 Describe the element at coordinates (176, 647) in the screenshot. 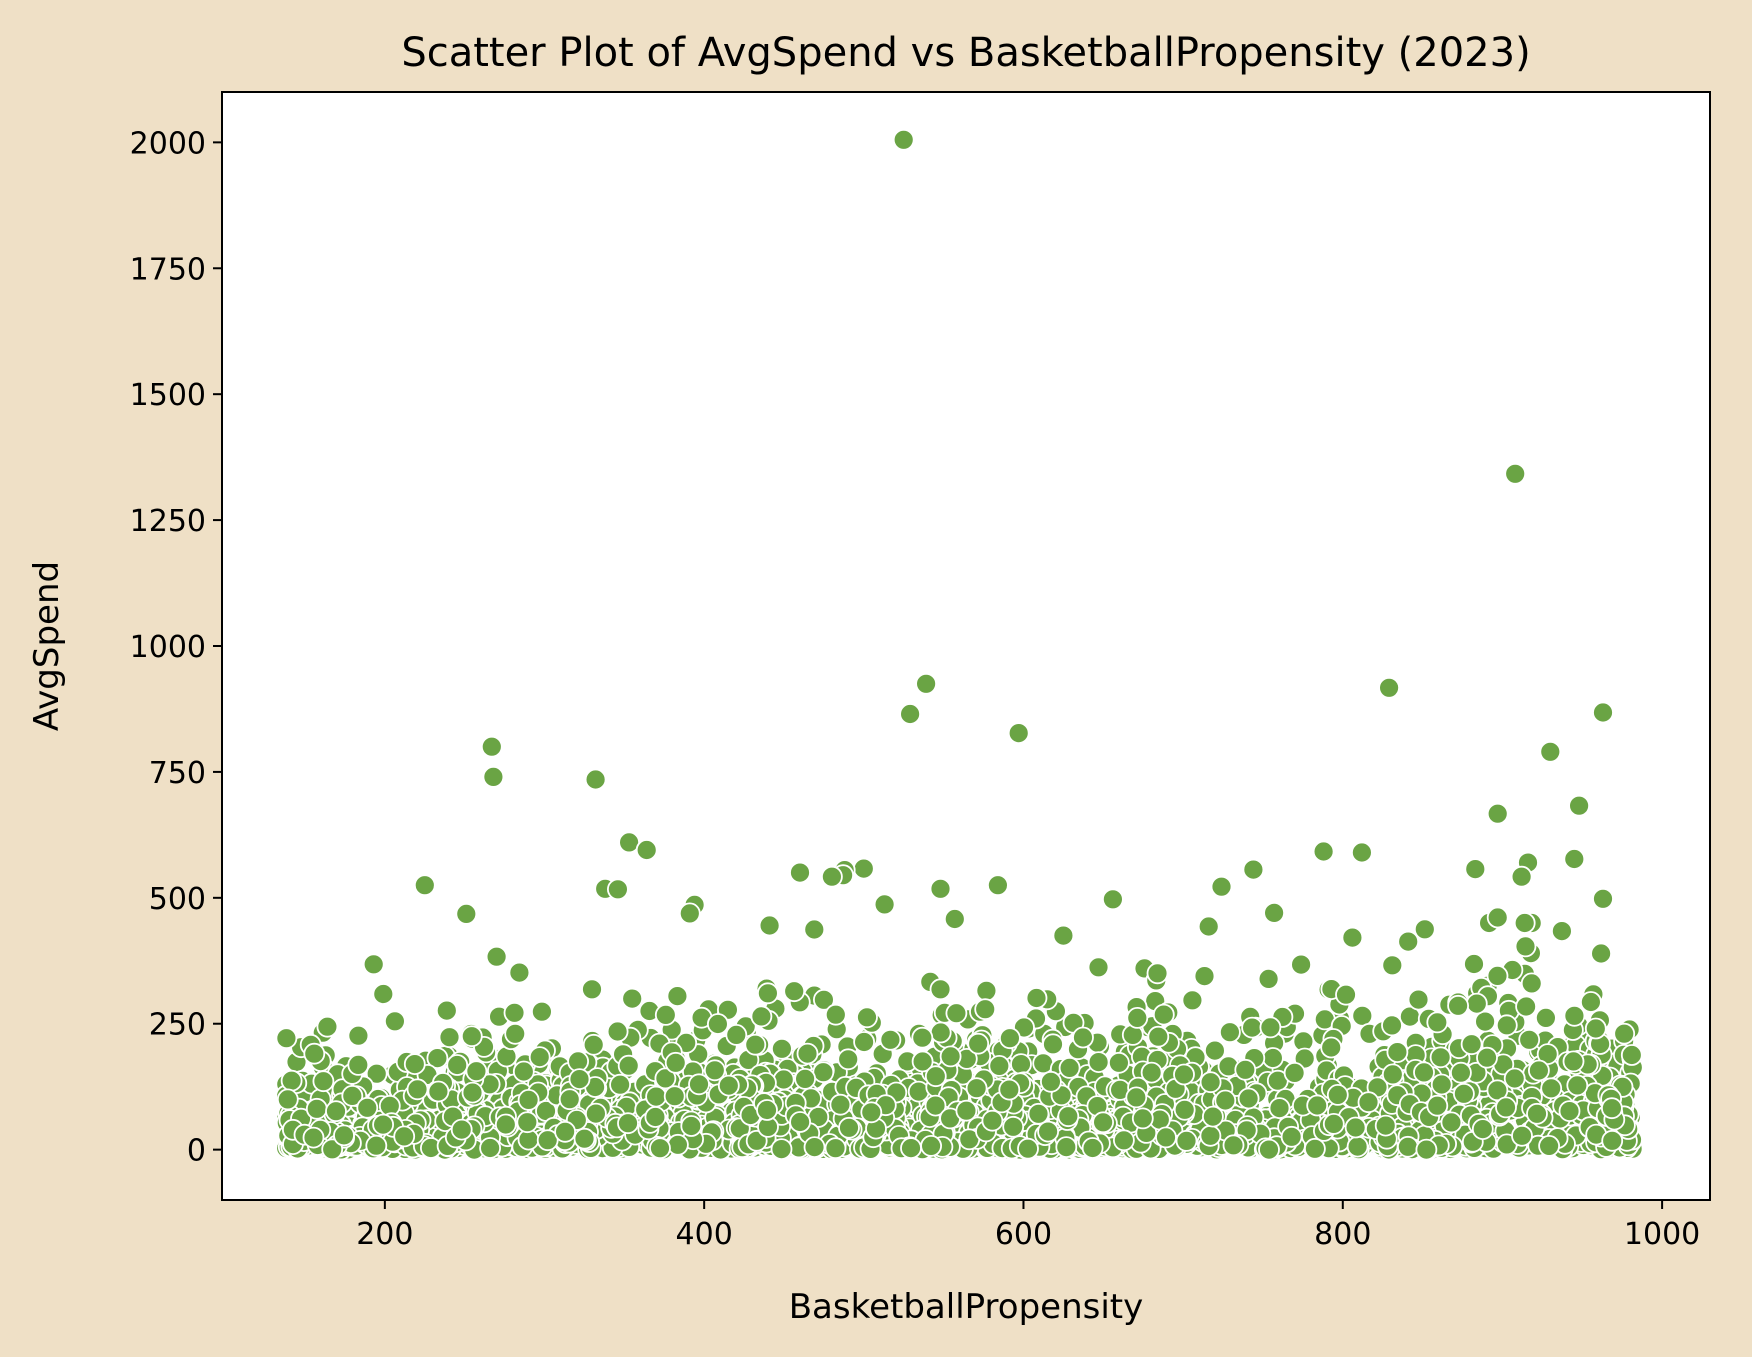

I see `y-axis: 0 250 500 750 1000 1250 1500 1750 2000` at that location.